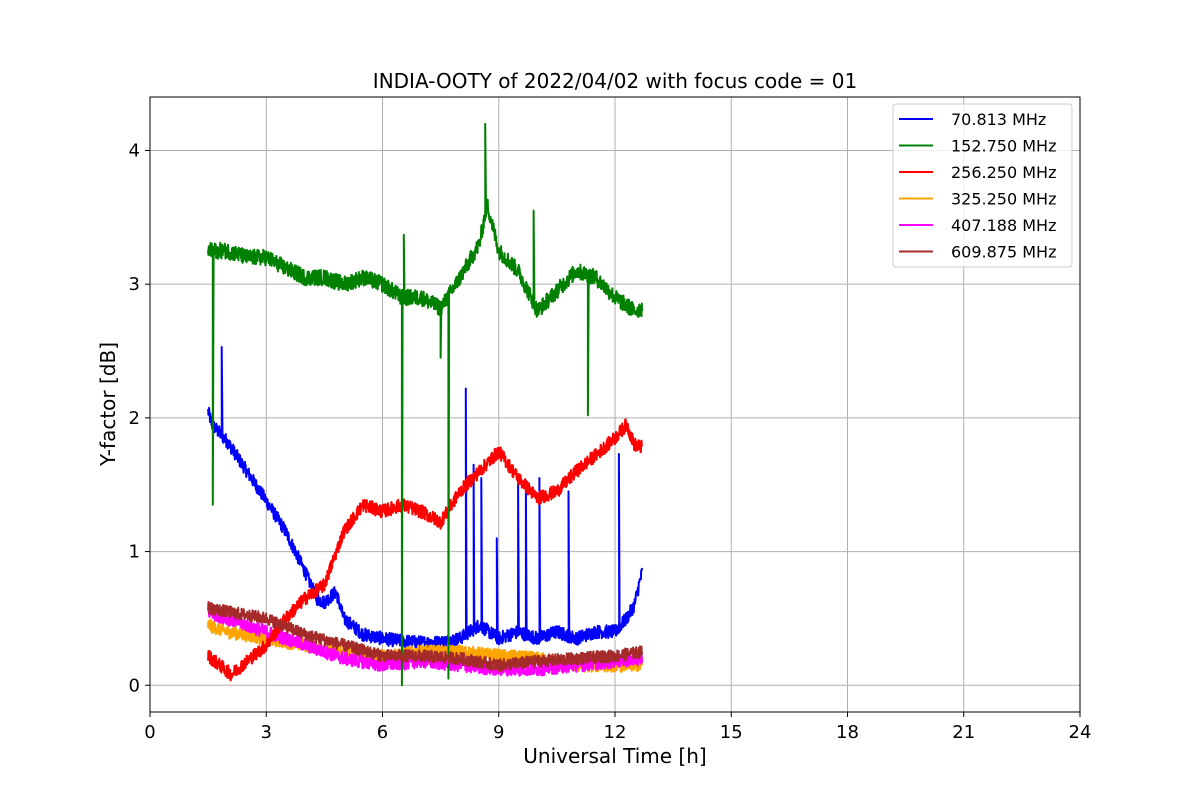 The height and width of the screenshot is (800, 1200). I want to click on legend-label: 152.750 MHz, so click(1003, 146).